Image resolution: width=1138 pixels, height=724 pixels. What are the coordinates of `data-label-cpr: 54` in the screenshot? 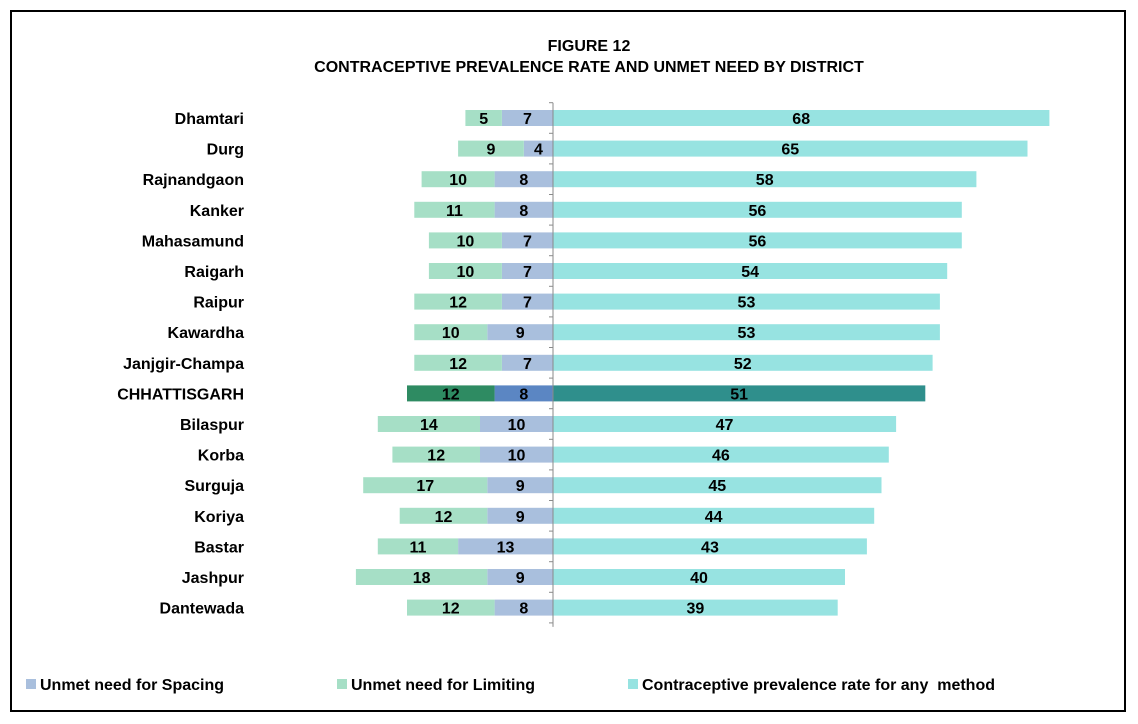 It's located at (750, 272).